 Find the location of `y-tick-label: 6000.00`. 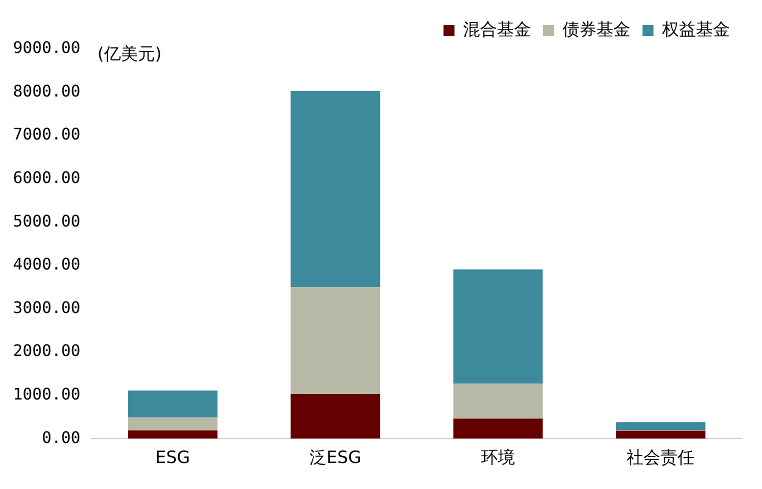

y-tick-label: 6000.00 is located at coordinates (46, 178).